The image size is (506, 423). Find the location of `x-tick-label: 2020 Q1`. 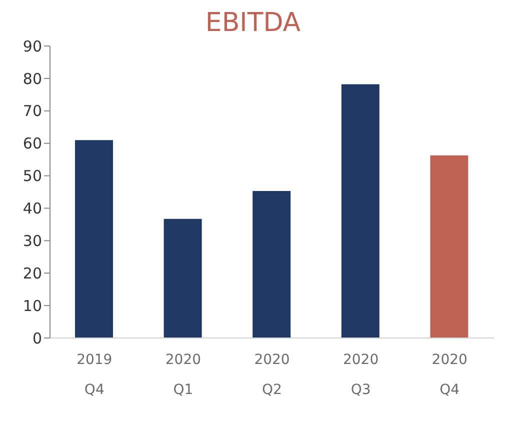

x-tick-label: 2020 Q1 is located at coordinates (183, 375).